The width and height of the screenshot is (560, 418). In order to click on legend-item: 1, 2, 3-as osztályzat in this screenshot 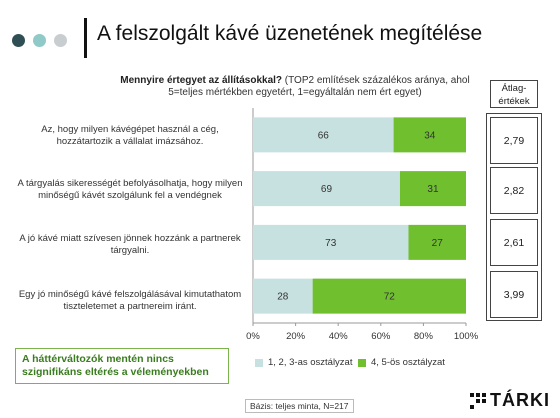, I will do `click(303, 362)`.